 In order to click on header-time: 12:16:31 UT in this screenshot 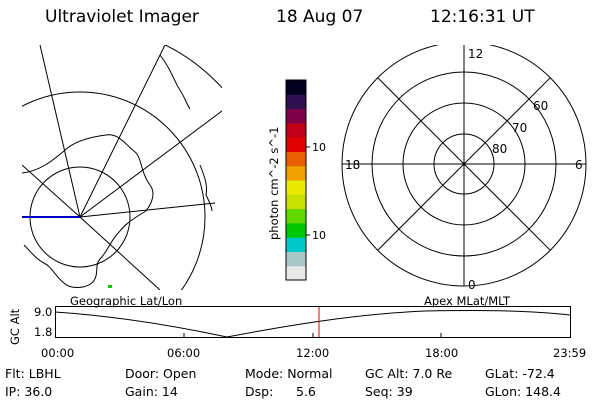, I will do `click(482, 17)`.